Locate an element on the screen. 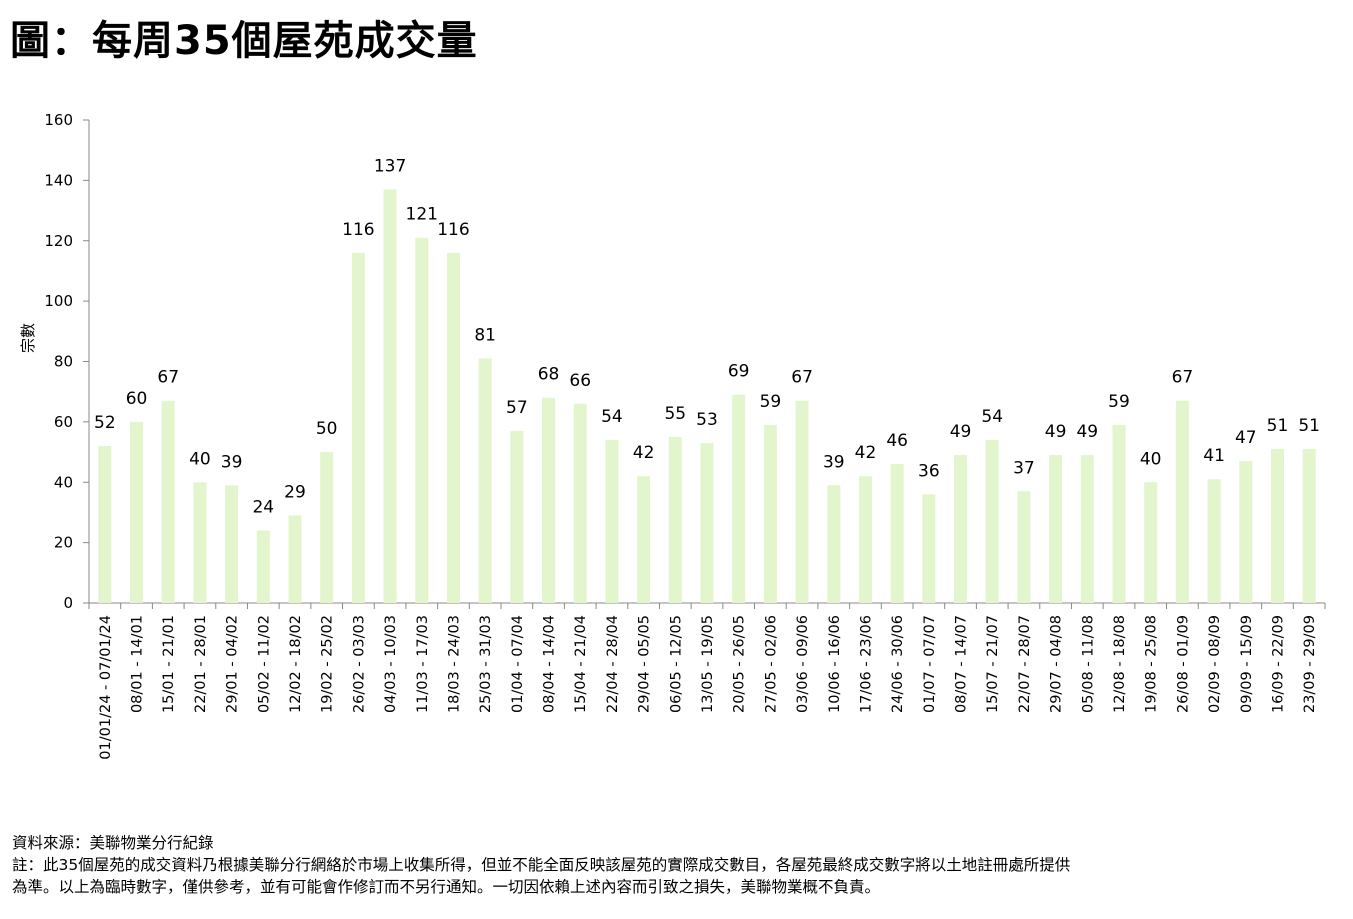  y-tick-label: 20 is located at coordinates (63, 543).